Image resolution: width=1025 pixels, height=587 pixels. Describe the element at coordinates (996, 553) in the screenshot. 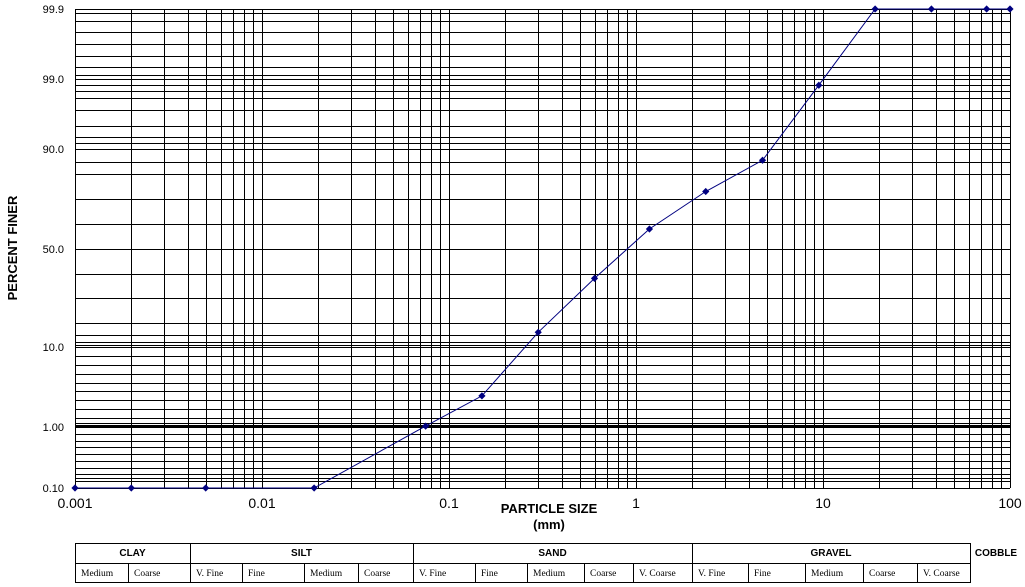

I see `soil-group-label: COBBLE` at that location.